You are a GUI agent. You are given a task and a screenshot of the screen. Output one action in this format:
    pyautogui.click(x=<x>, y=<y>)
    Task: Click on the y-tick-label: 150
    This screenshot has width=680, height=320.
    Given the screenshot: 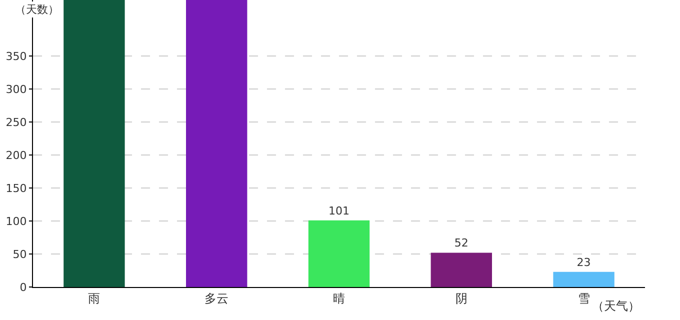 What is the action you would take?
    pyautogui.click(x=16, y=188)
    